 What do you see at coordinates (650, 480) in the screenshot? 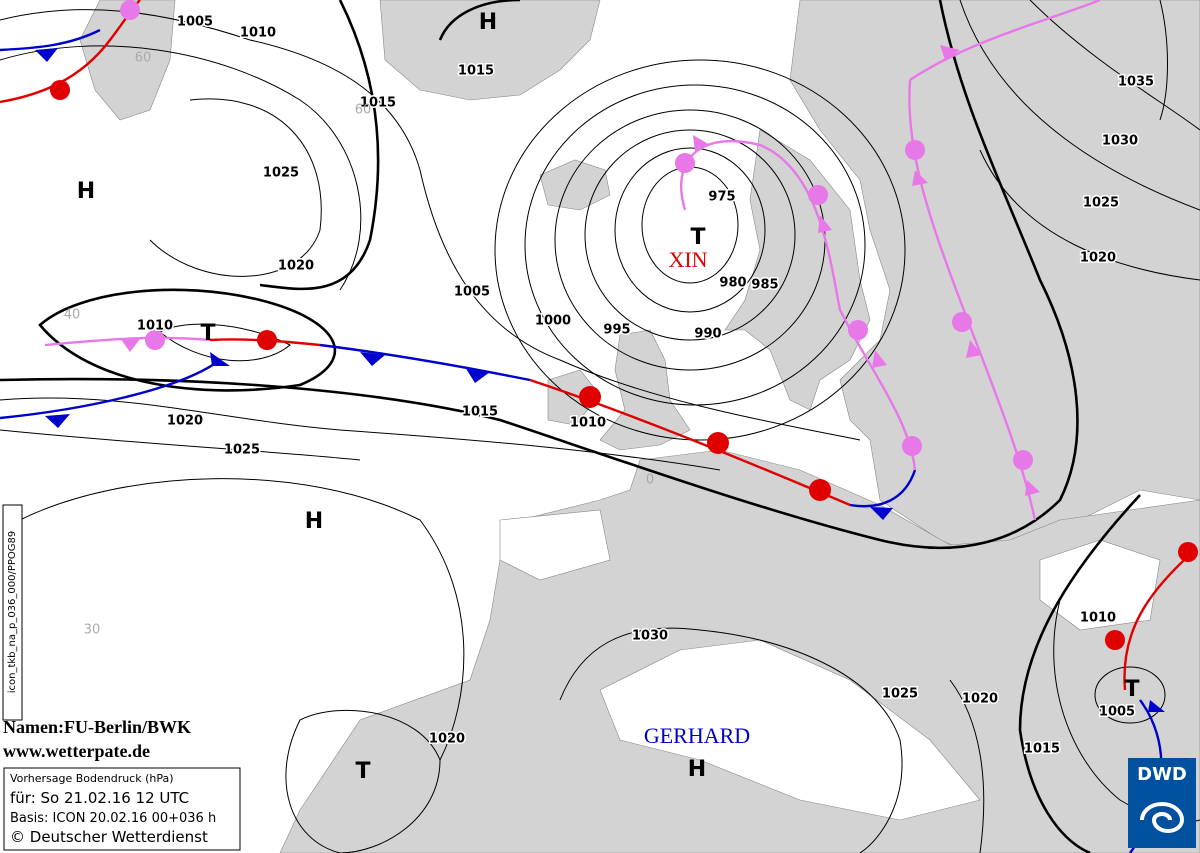
I see `grid-label: 0` at bounding box center [650, 480].